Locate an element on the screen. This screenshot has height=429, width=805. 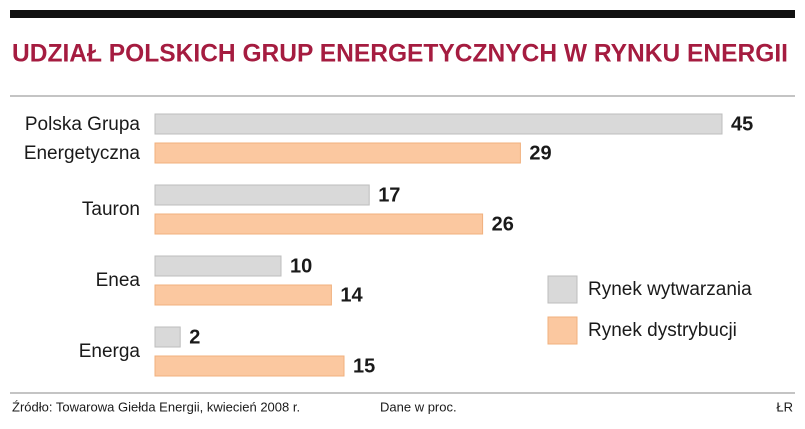
category-label: Enea is located at coordinates (117, 280).